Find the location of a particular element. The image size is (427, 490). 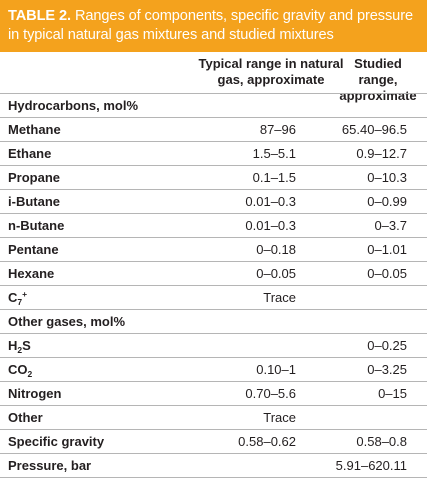

cell-c7plus-typical: Trace is located at coordinates (279, 297).